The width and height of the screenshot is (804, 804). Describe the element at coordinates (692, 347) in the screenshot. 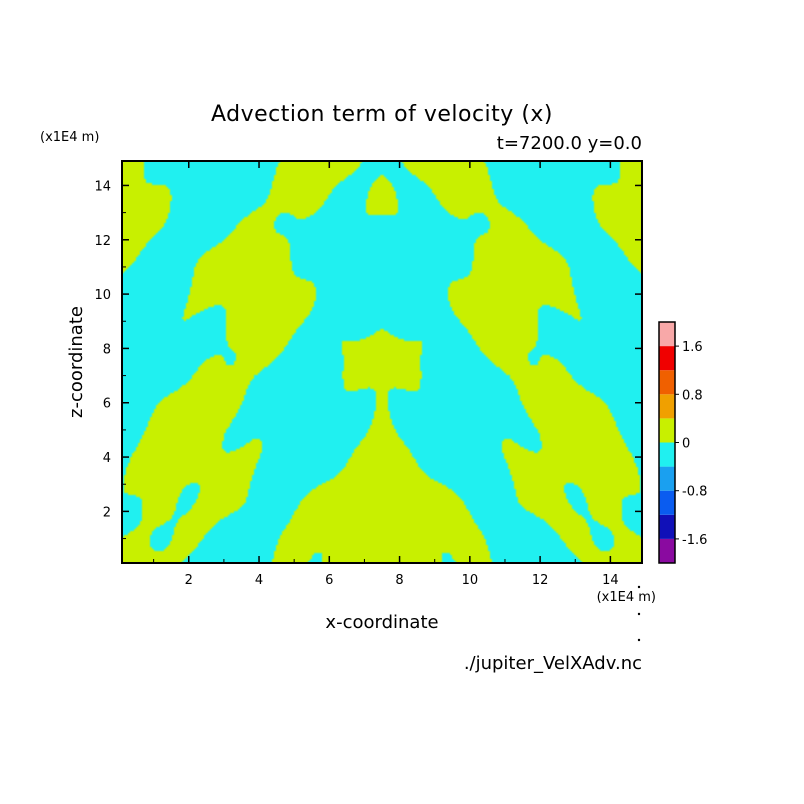

I see `colorbar-label: 1.6` at that location.